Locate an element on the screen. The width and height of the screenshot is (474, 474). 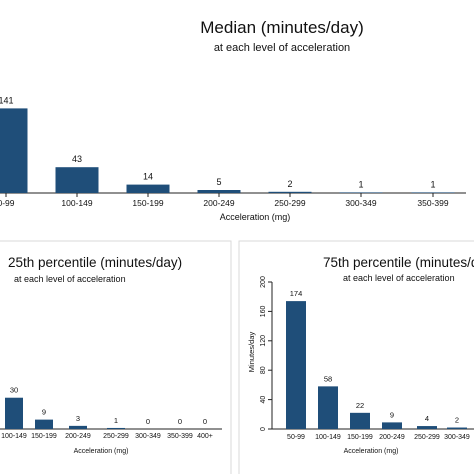
p25-data-label: 1 is located at coordinates (116, 420).